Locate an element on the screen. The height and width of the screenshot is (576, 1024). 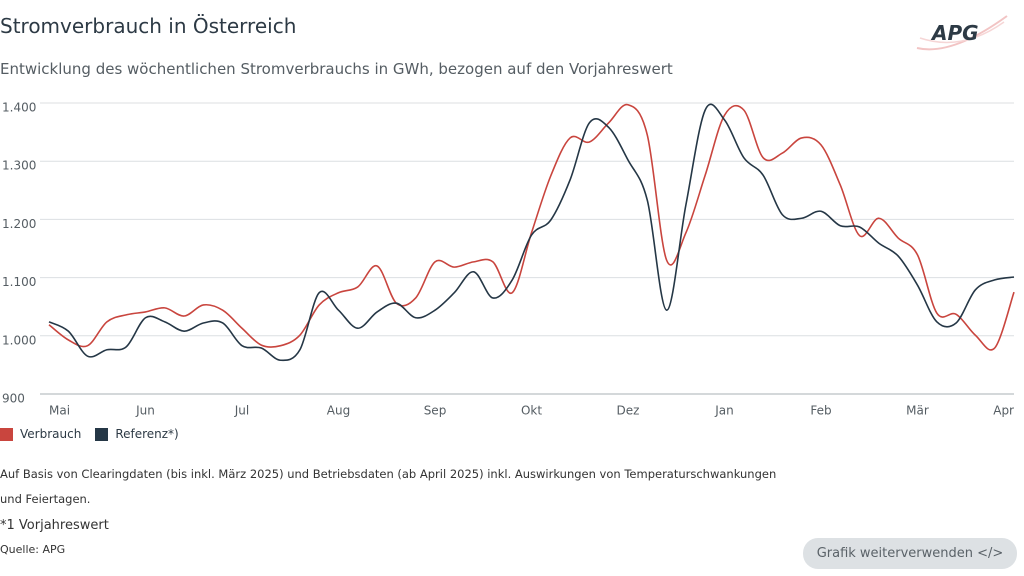
legend-label: Verbrauch is located at coordinates (51, 434).